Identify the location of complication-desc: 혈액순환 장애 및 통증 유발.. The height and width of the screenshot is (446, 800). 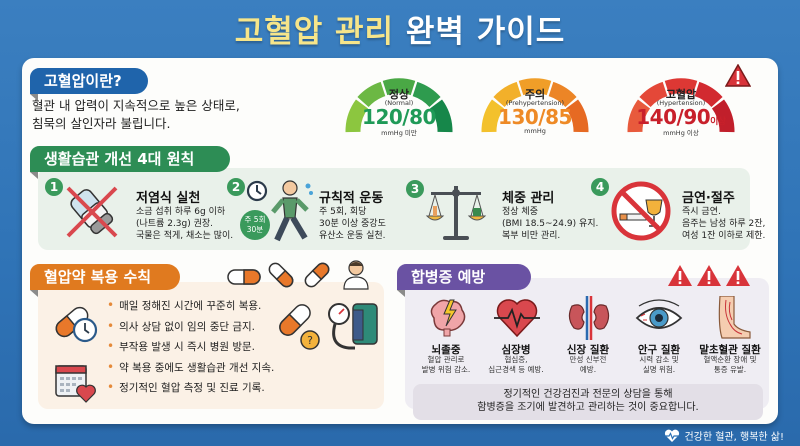
(730, 365).